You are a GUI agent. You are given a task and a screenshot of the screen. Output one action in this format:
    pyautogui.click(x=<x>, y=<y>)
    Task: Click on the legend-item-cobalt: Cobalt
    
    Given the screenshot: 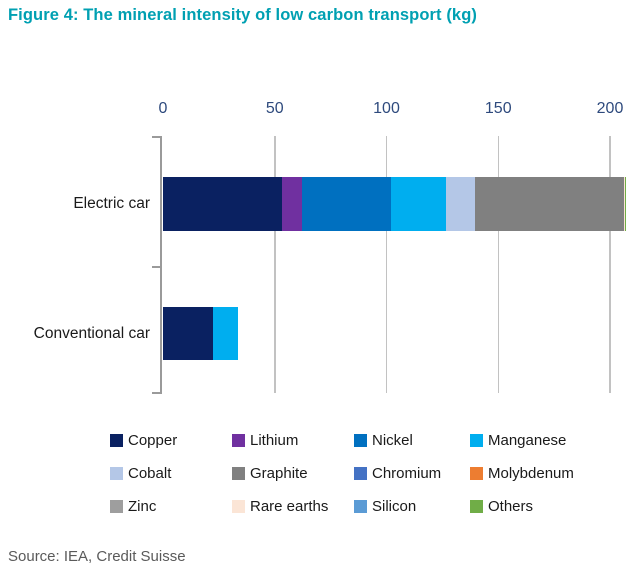 What is the action you would take?
    pyautogui.click(x=171, y=473)
    